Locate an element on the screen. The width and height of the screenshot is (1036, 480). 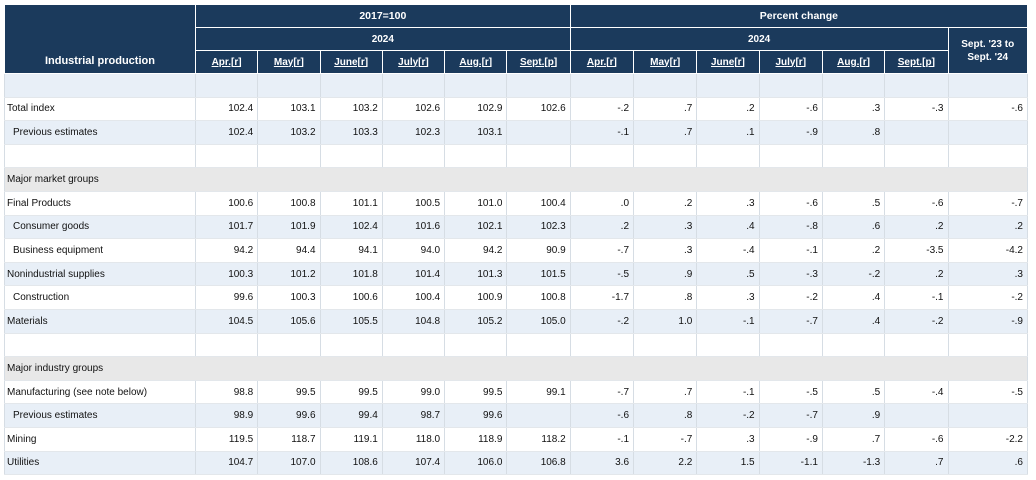
index-title-header: 2017=100 is located at coordinates (382, 16).